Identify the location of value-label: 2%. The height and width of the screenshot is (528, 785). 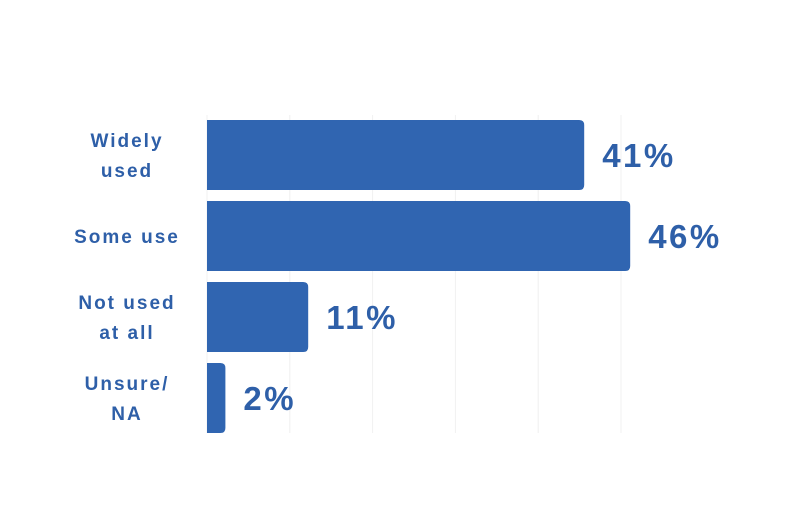
(269, 398).